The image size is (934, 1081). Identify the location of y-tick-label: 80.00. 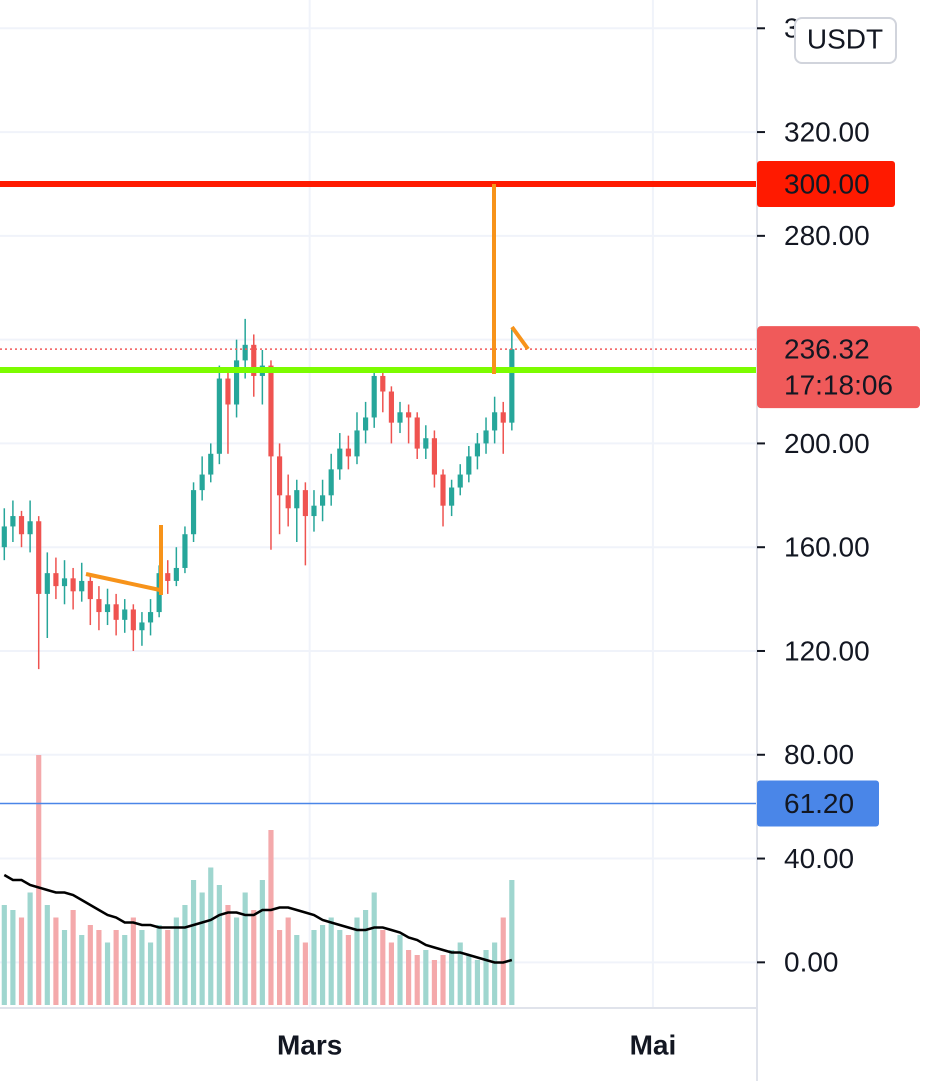
(819, 754).